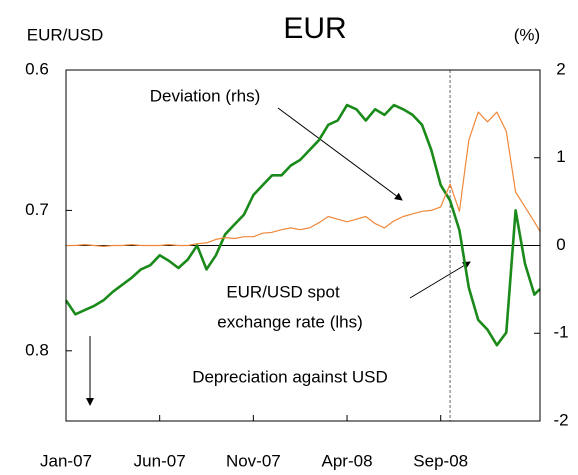 Image resolution: width=578 pixels, height=475 pixels. Describe the element at coordinates (37, 349) in the screenshot. I see `y-tick-label: 0.8` at that location.